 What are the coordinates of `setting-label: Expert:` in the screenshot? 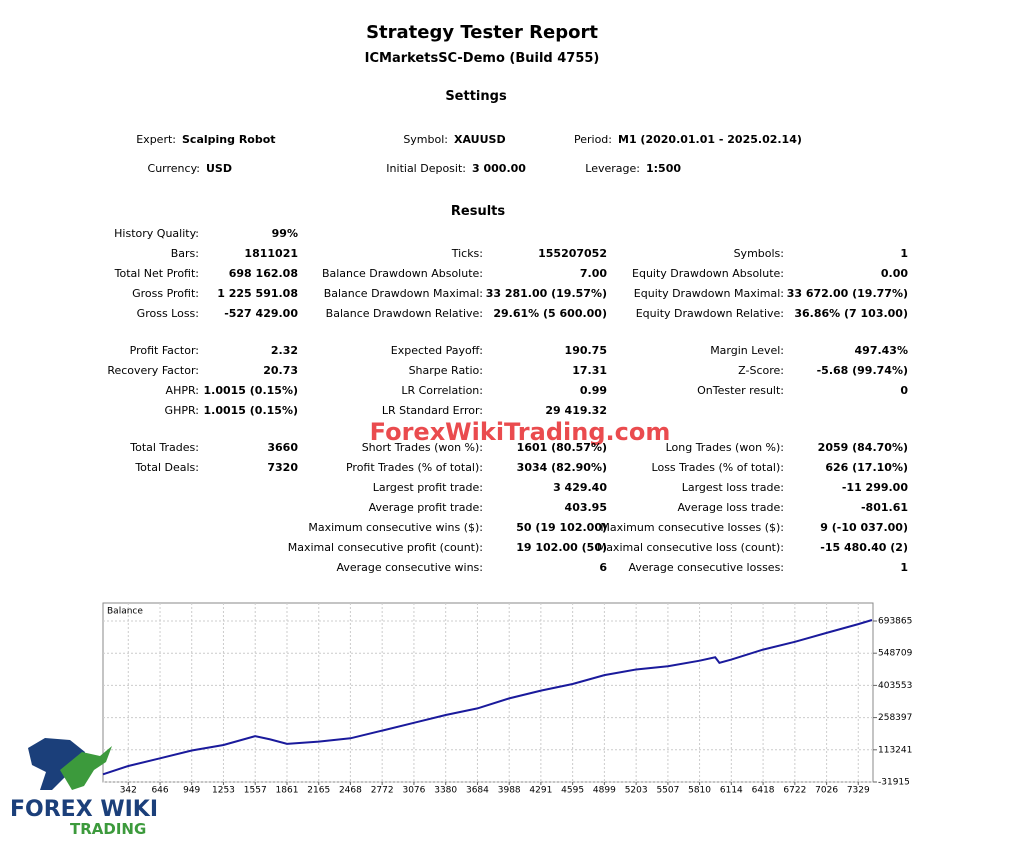 It's located at (156, 139).